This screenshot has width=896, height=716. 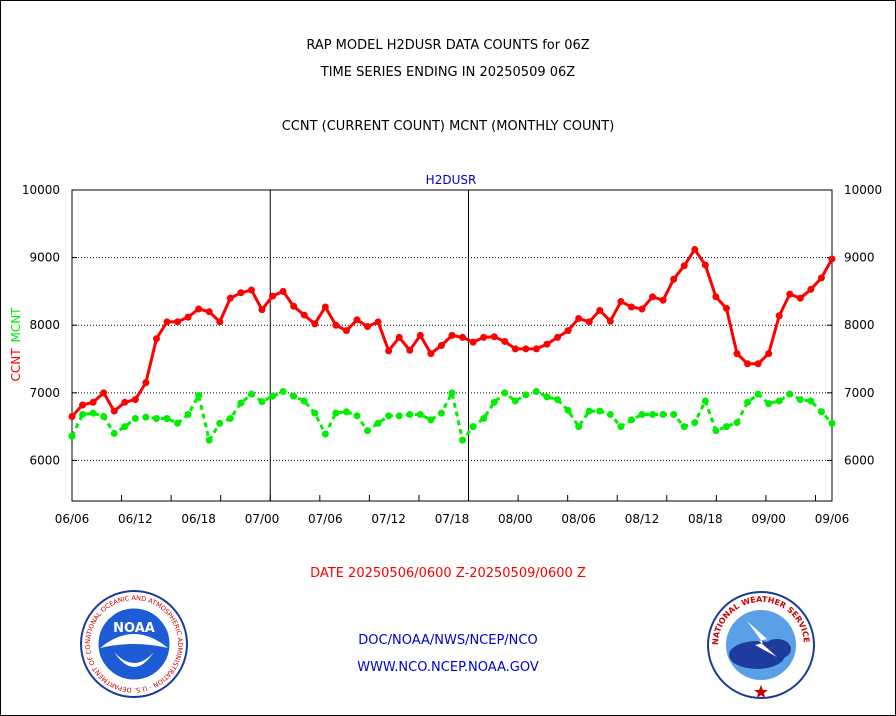 What do you see at coordinates (448, 573) in the screenshot?
I see `date-range-label: DATE 20250506/0600 Z-20250509/0600 Z` at bounding box center [448, 573].